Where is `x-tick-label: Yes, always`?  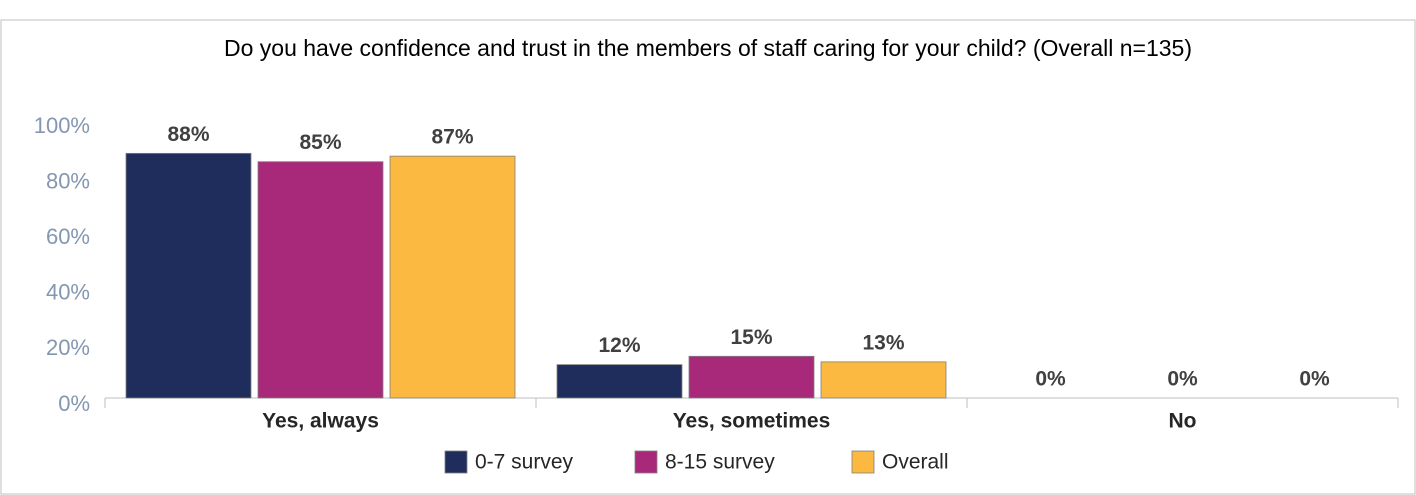 x-tick-label: Yes, always is located at coordinates (320, 421).